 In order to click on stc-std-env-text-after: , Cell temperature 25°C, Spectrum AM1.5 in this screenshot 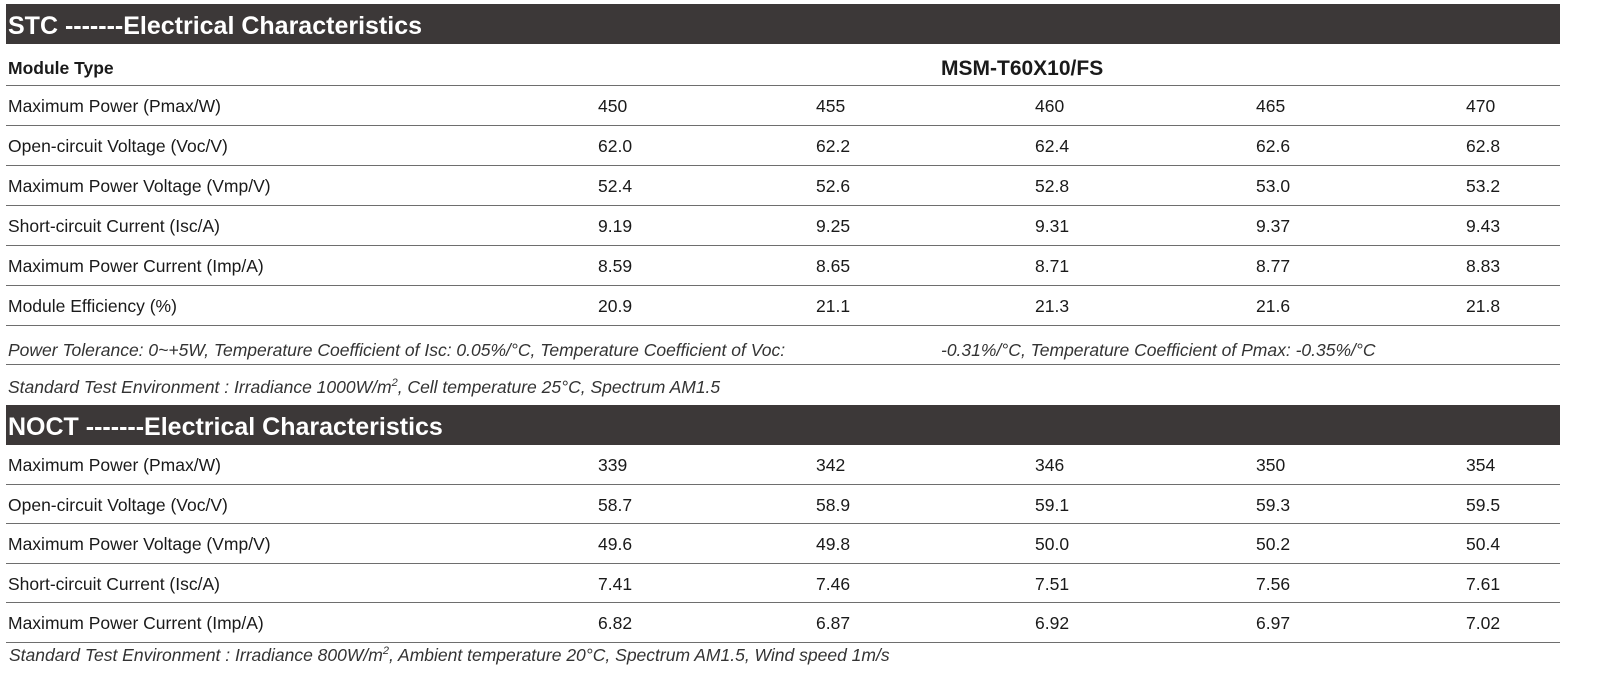, I will do `click(559, 387)`.